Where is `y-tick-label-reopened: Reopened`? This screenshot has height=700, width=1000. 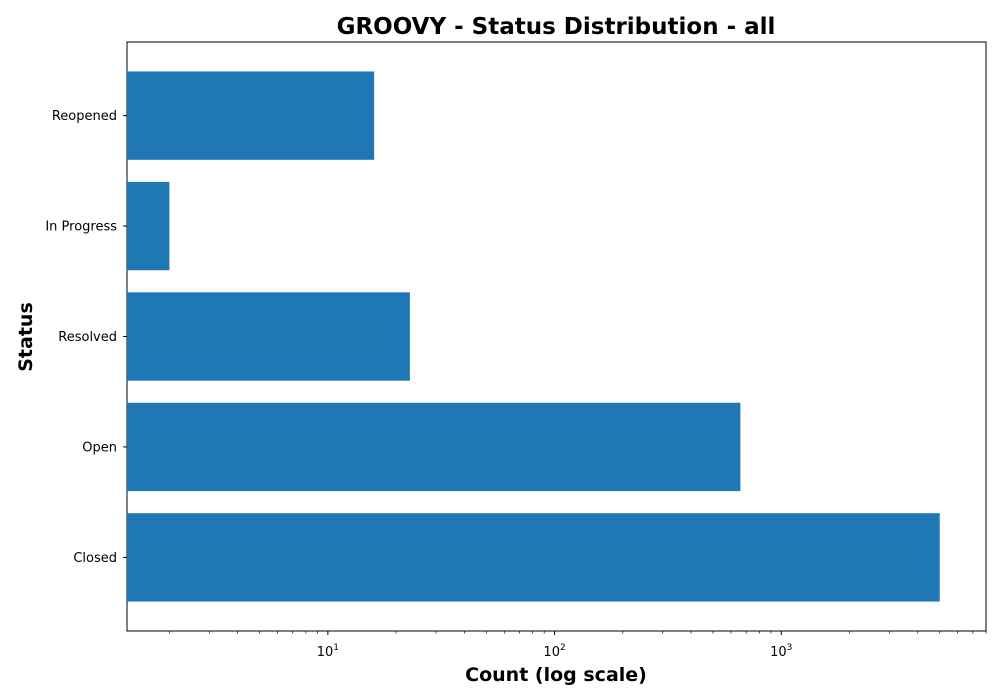
y-tick-label-reopened: Reopened is located at coordinates (84, 116).